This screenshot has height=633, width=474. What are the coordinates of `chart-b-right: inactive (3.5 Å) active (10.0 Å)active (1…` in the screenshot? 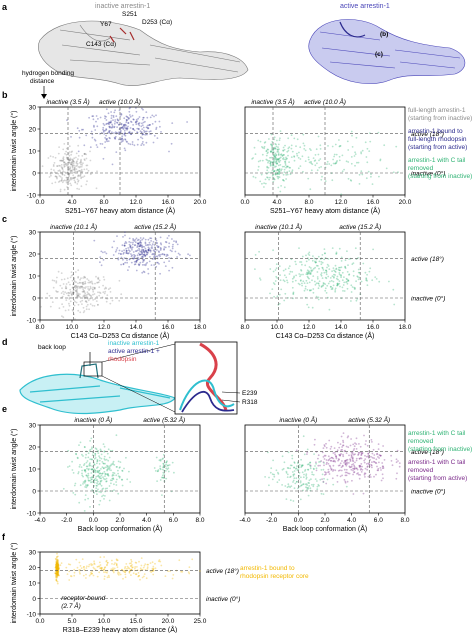 It's located at (342, 156).